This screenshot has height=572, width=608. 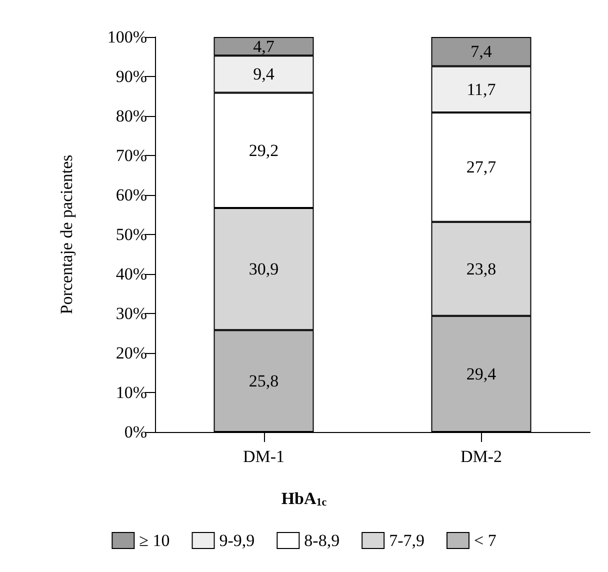 What do you see at coordinates (131, 274) in the screenshot?
I see `y-tick-label: 40%` at bounding box center [131, 274].